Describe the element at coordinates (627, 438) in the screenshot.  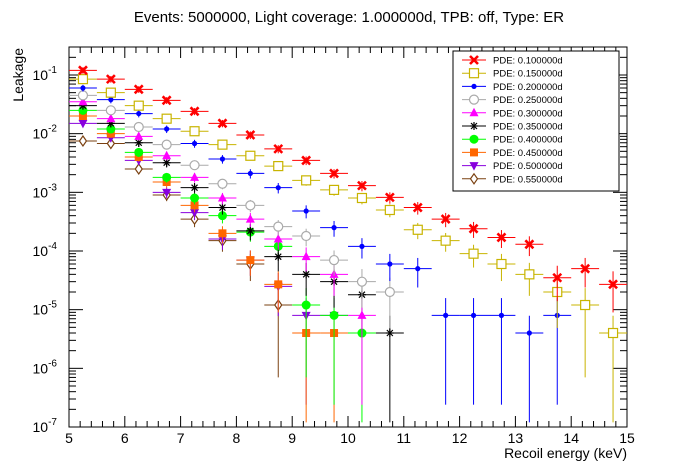
I see `x-tick-label: 15` at that location.